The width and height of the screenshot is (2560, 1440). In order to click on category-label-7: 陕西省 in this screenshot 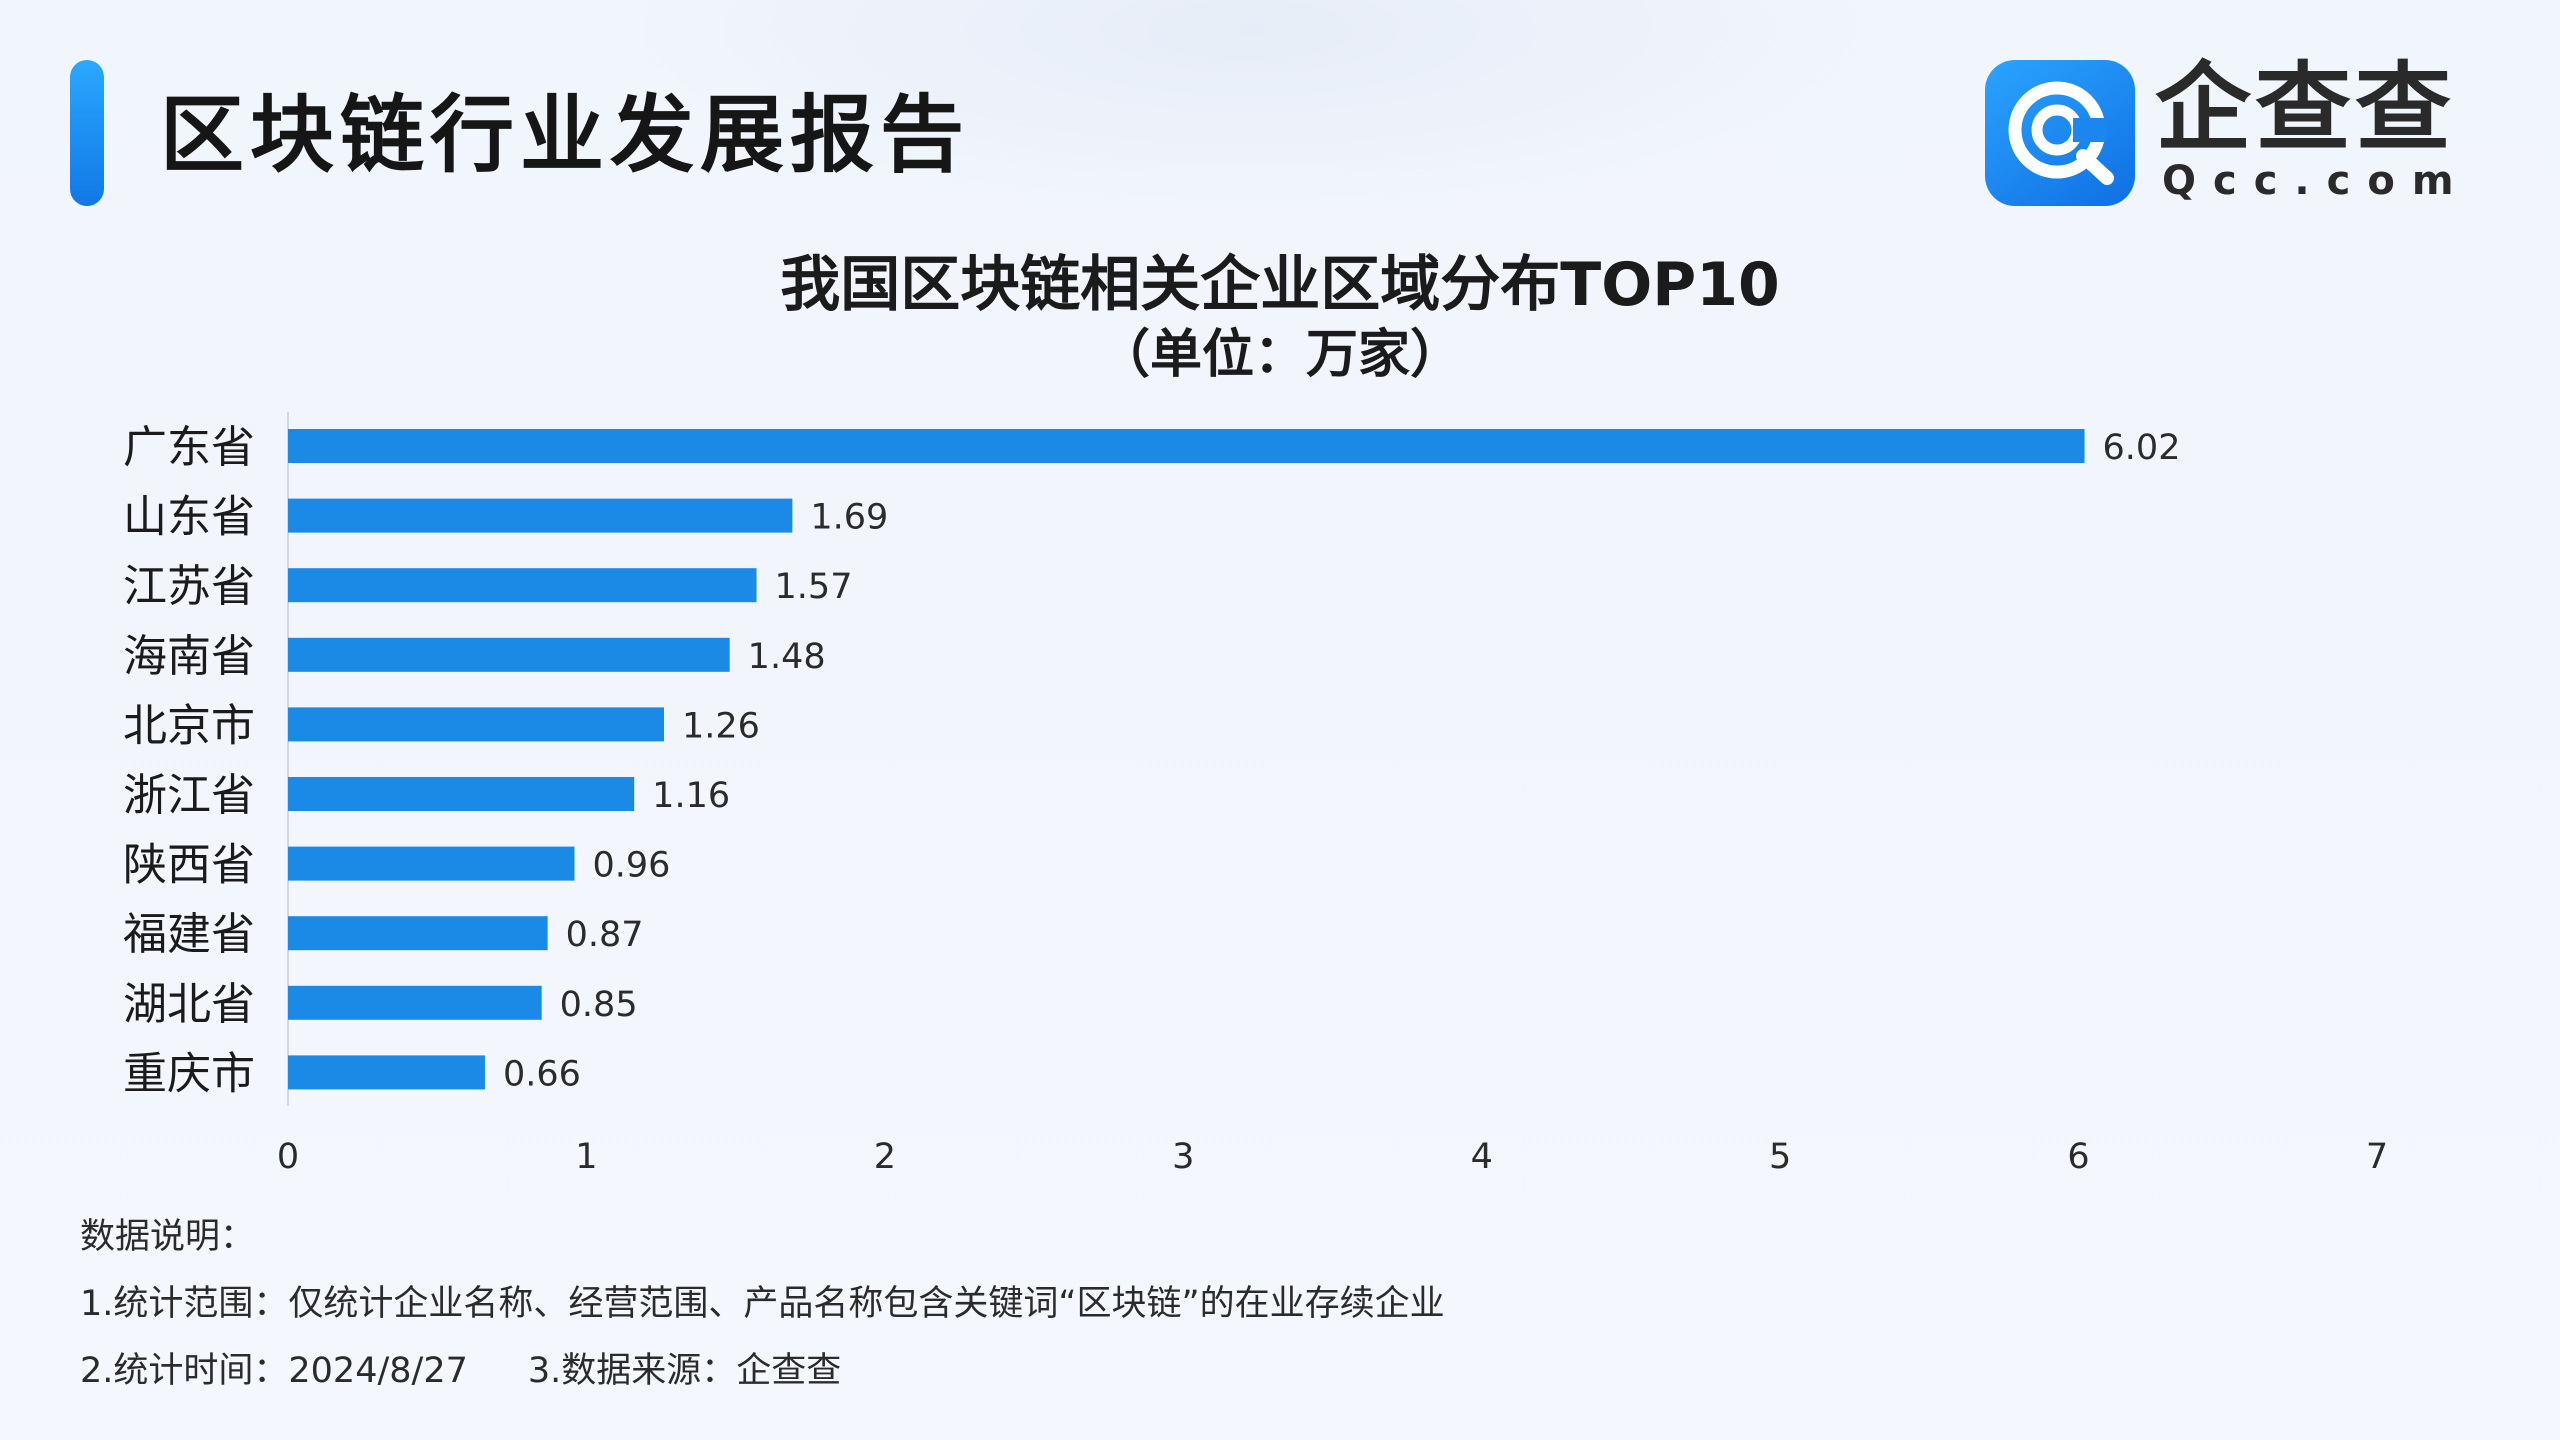, I will do `click(189, 865)`.